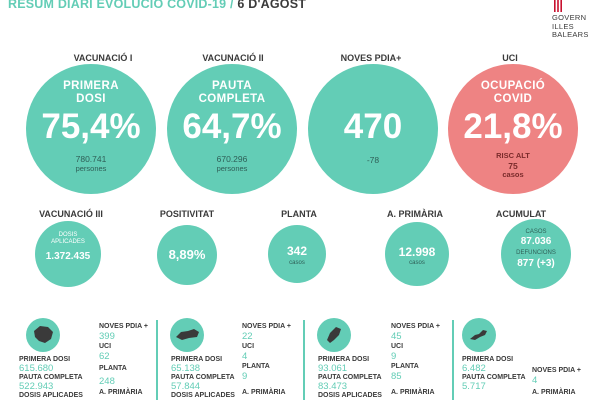 This screenshot has width=600, height=400. What do you see at coordinates (371, 58) in the screenshot?
I see `category-noves-pdia: NOVES PDIA+` at bounding box center [371, 58].